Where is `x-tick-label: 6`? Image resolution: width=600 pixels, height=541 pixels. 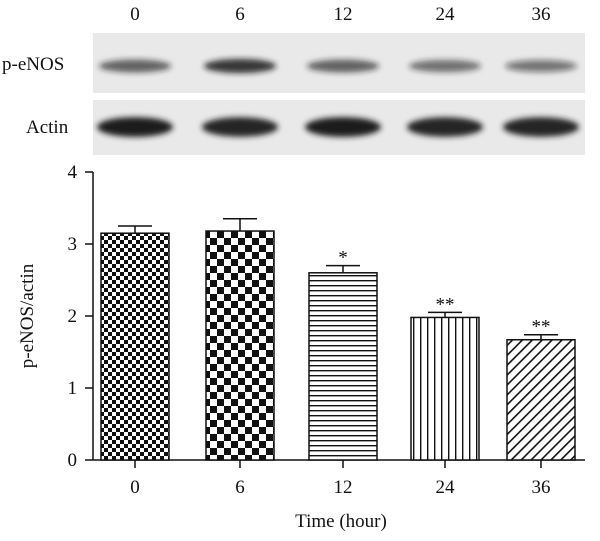 x-tick-label: 6 is located at coordinates (240, 487).